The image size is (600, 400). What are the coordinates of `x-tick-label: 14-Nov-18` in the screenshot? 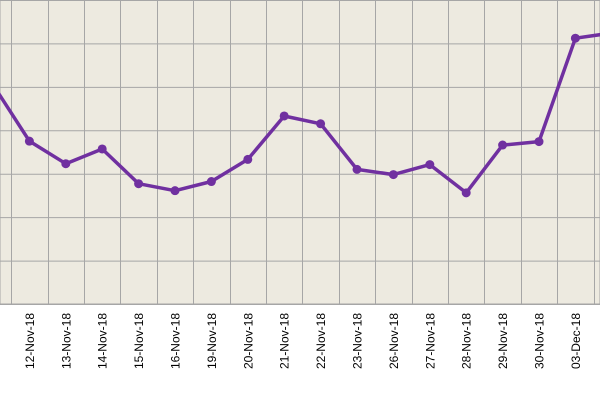 It's located at (103, 341).